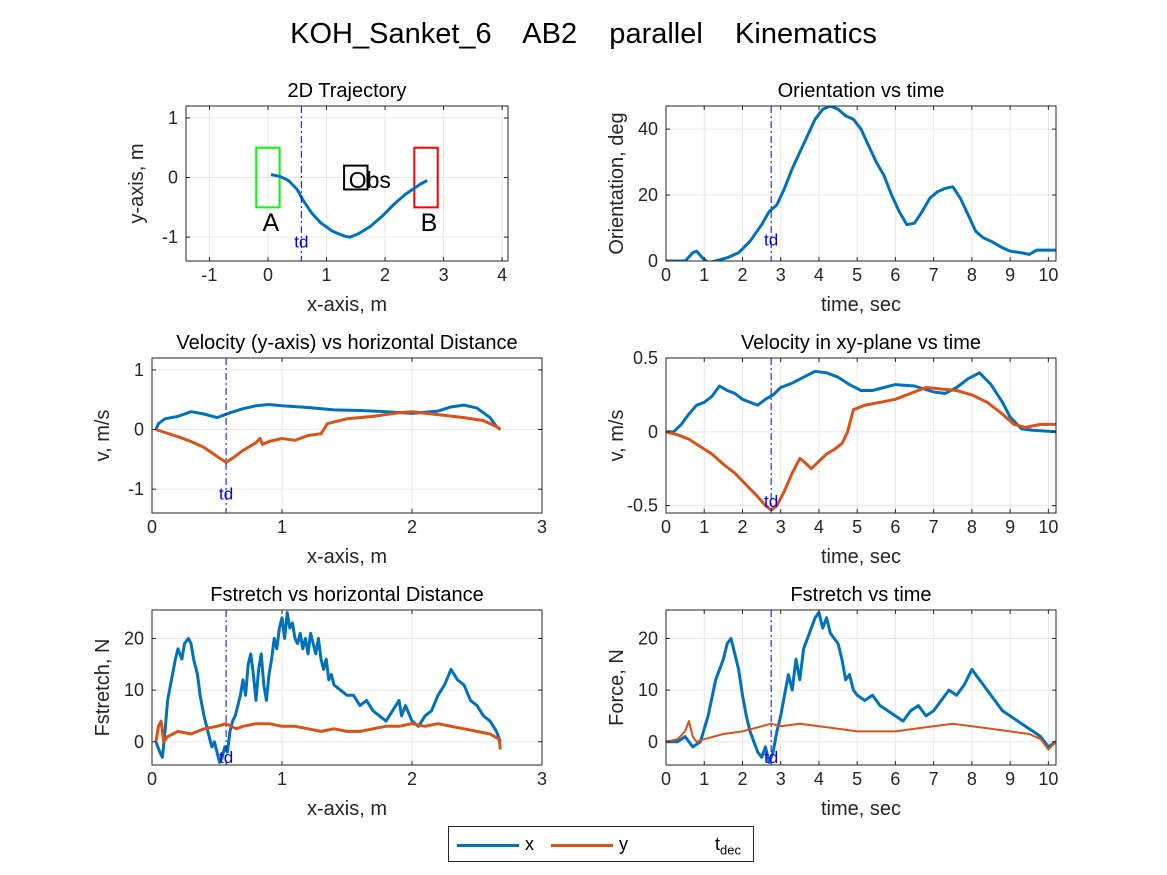 This screenshot has height=875, width=1167. I want to click on obs-box, so click(356, 177).